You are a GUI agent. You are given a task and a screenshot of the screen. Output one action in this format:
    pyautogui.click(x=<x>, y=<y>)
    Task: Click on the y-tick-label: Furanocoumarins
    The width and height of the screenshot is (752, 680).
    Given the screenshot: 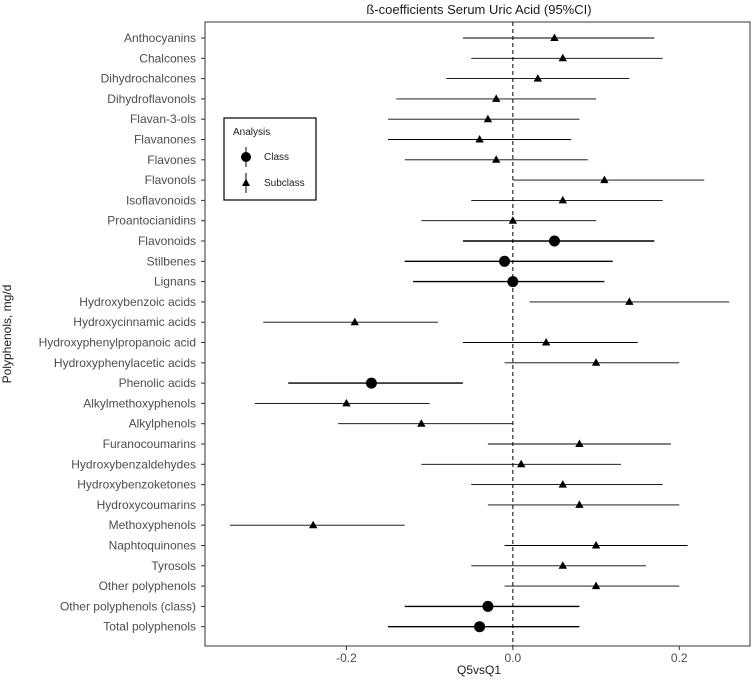 What is the action you would take?
    pyautogui.click(x=149, y=444)
    